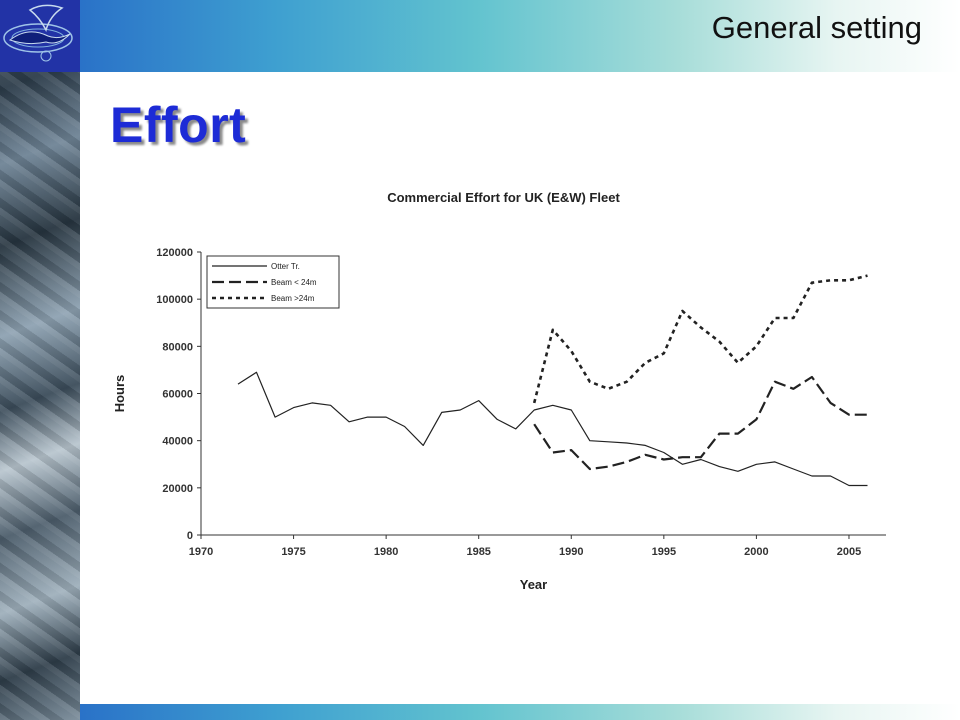 The image size is (960, 720). Describe the element at coordinates (849, 552) in the screenshot. I see `x-tick-label: 2005` at that location.